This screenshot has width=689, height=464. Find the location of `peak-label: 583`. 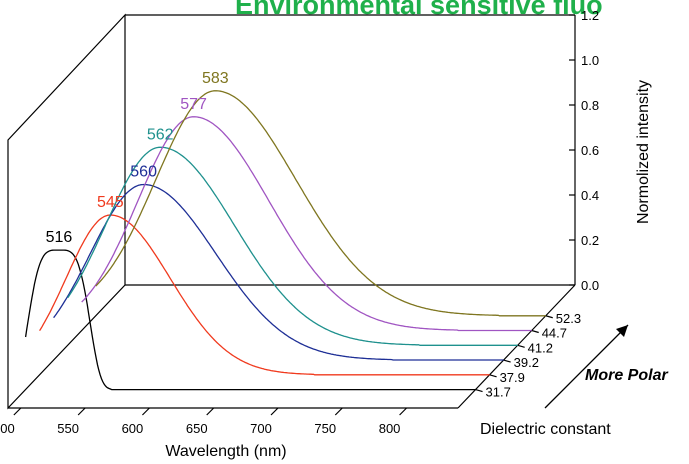

peak-label: 583 is located at coordinates (215, 78).